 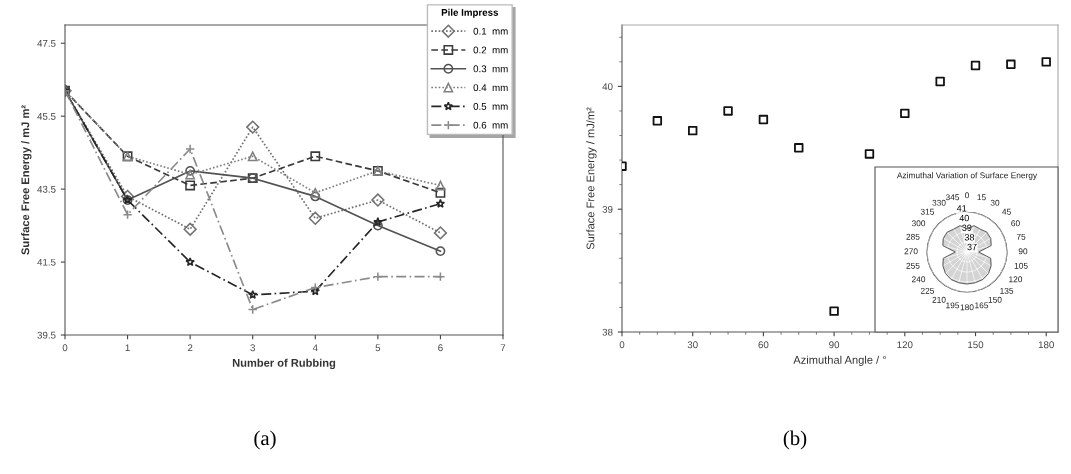 I want to click on x-tick-label: 5, so click(x=378, y=348).